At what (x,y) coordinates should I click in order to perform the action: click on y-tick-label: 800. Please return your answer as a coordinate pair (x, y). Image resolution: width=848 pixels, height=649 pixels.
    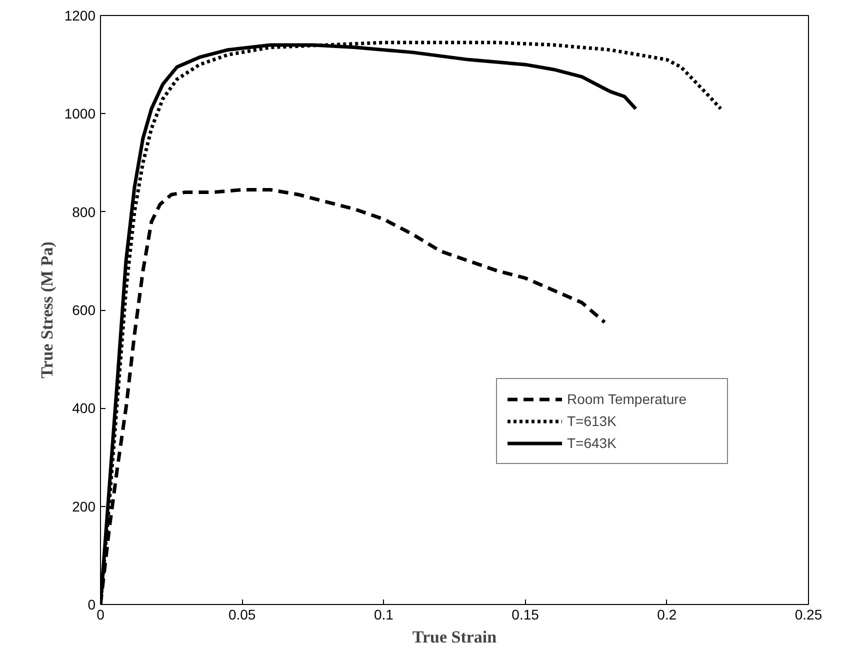
    Looking at the image, I should click on (84, 212).